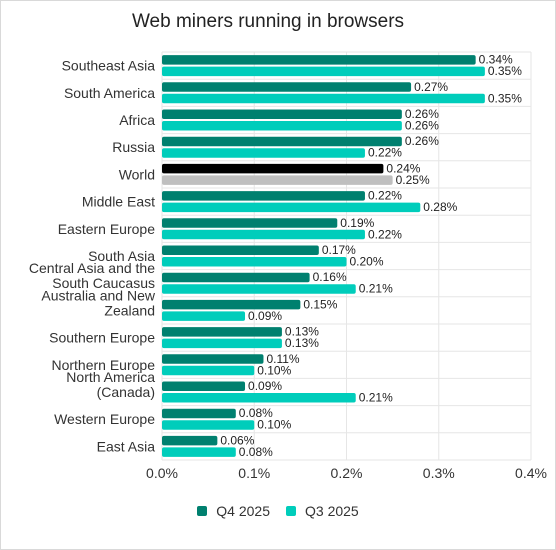 The image size is (556, 550). What do you see at coordinates (237, 440) in the screenshot?
I see `data-label: 0.06%` at bounding box center [237, 440].